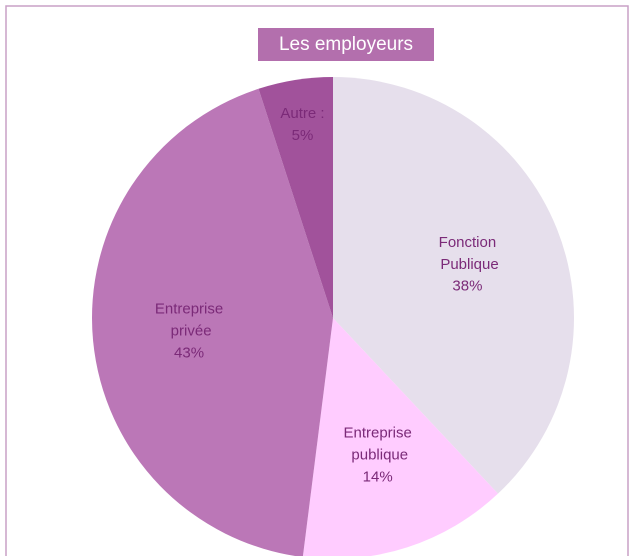 This screenshot has height=556, width=634. I want to click on chart-title: Les employeurs, so click(346, 44).